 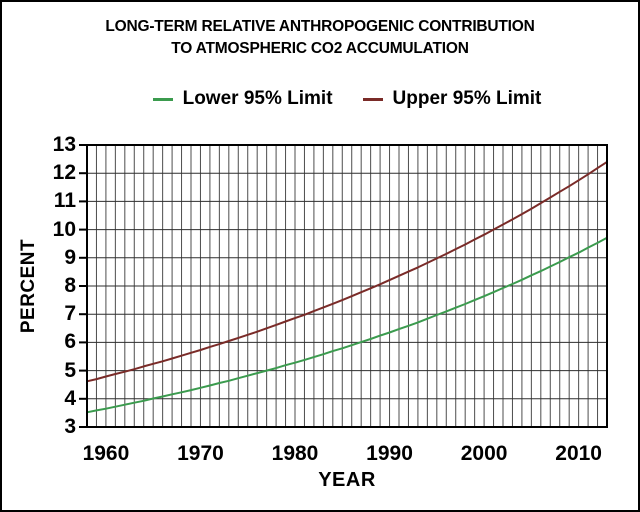 What do you see at coordinates (106, 453) in the screenshot?
I see `x-tick-label: 1960` at bounding box center [106, 453].